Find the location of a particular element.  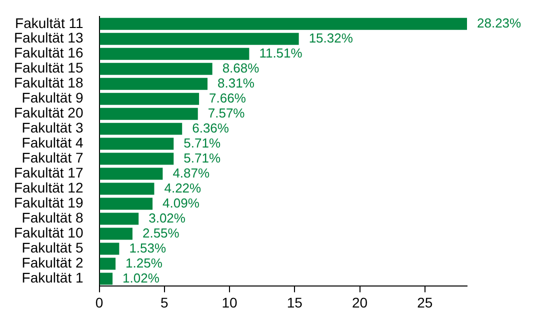

data-label: 8.68% is located at coordinates (241, 68).